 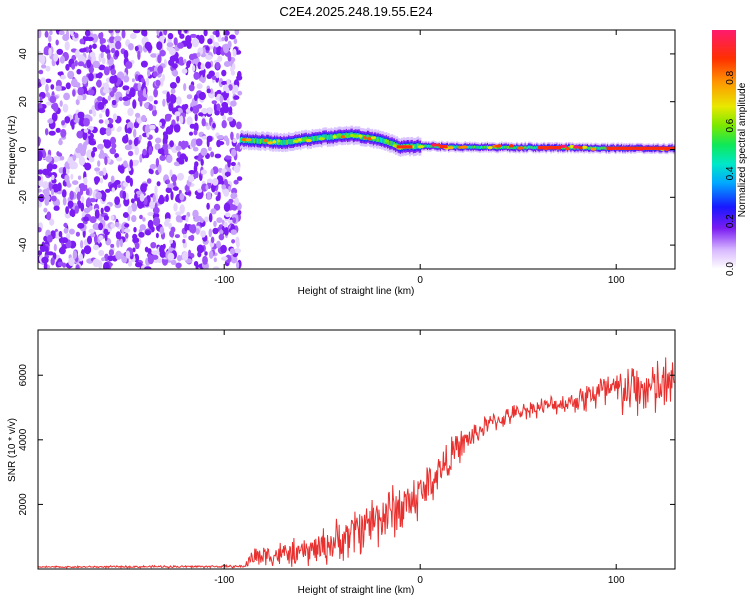 I want to click on y-tick-label: -40, so click(x=23, y=244).